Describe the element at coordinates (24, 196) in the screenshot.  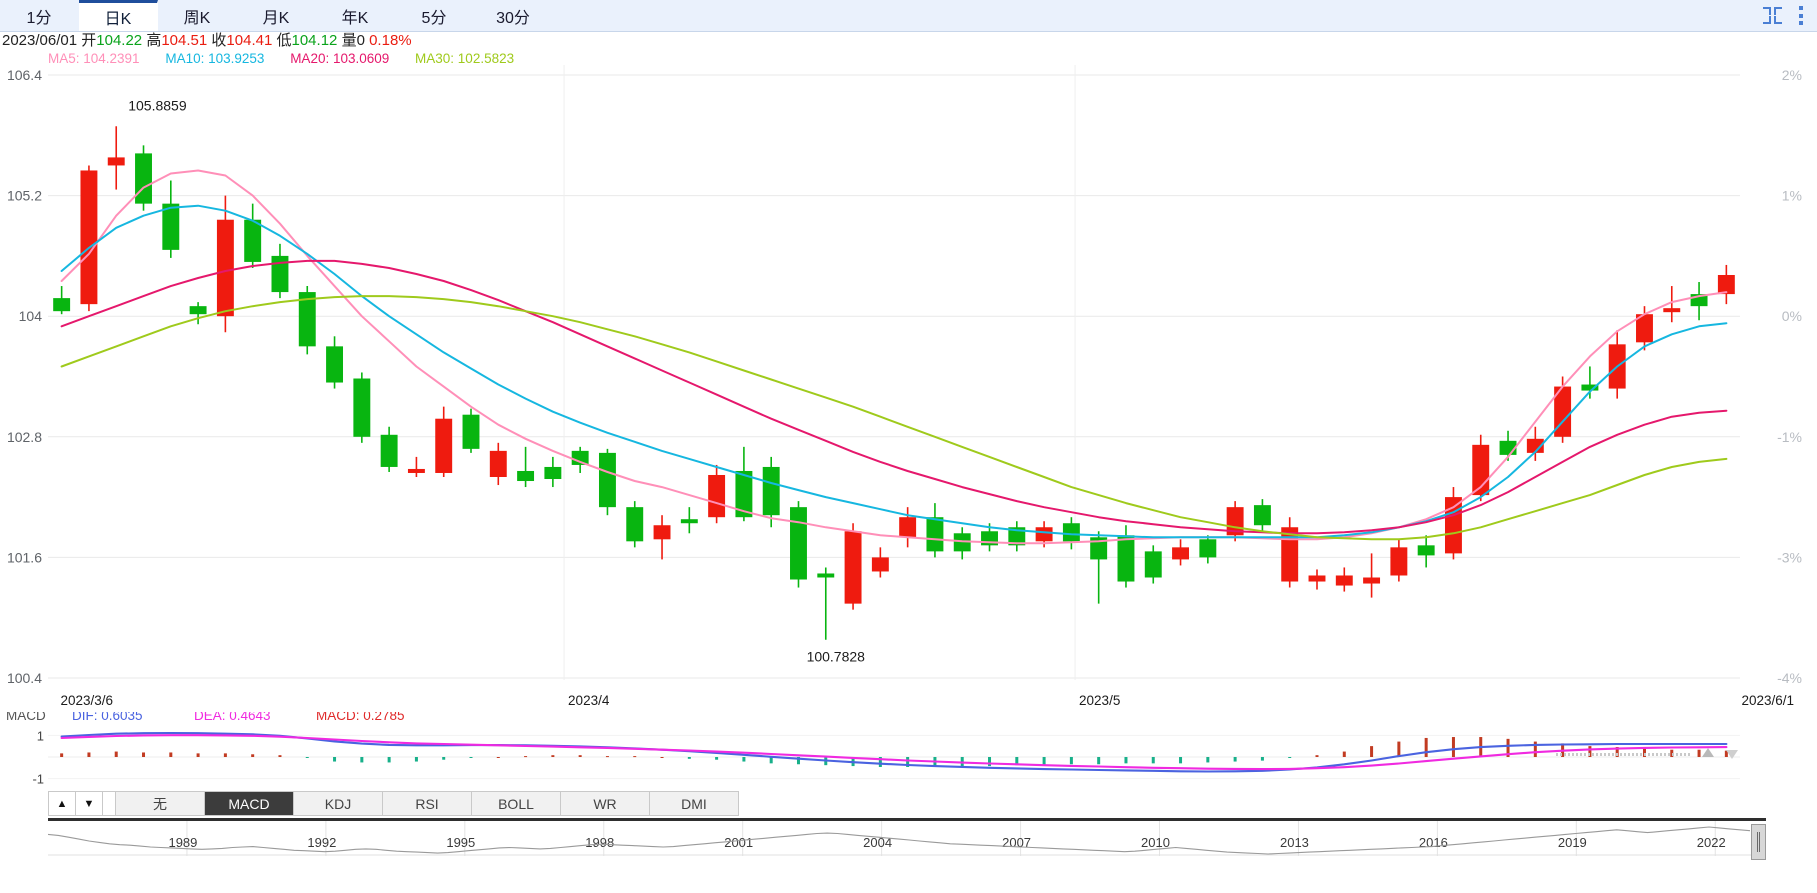
I see `y-axis-tick: 105.2` at that location.